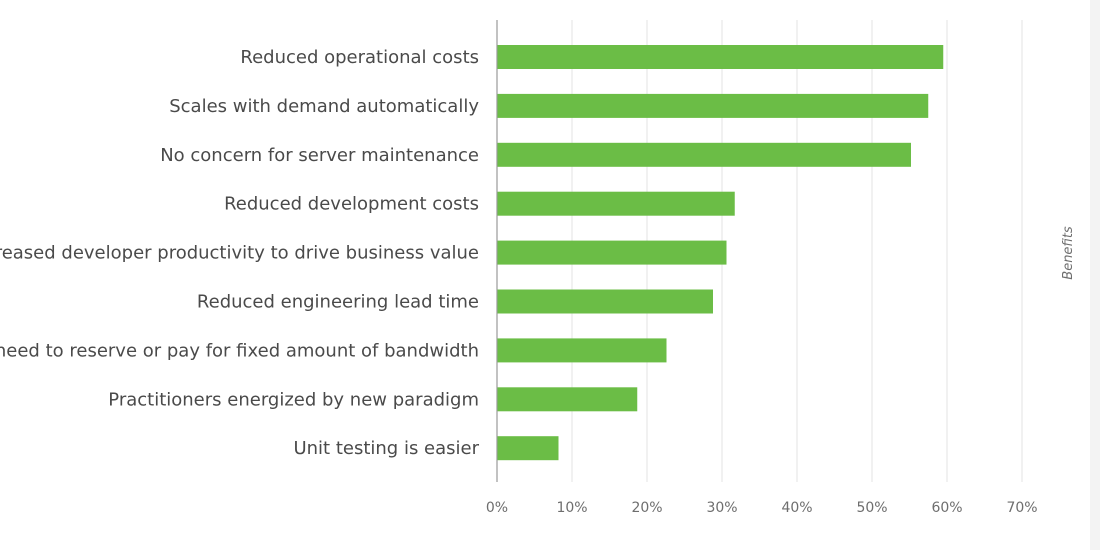  What do you see at coordinates (351, 204) in the screenshot?
I see `category-label: Reduced development costs` at bounding box center [351, 204].